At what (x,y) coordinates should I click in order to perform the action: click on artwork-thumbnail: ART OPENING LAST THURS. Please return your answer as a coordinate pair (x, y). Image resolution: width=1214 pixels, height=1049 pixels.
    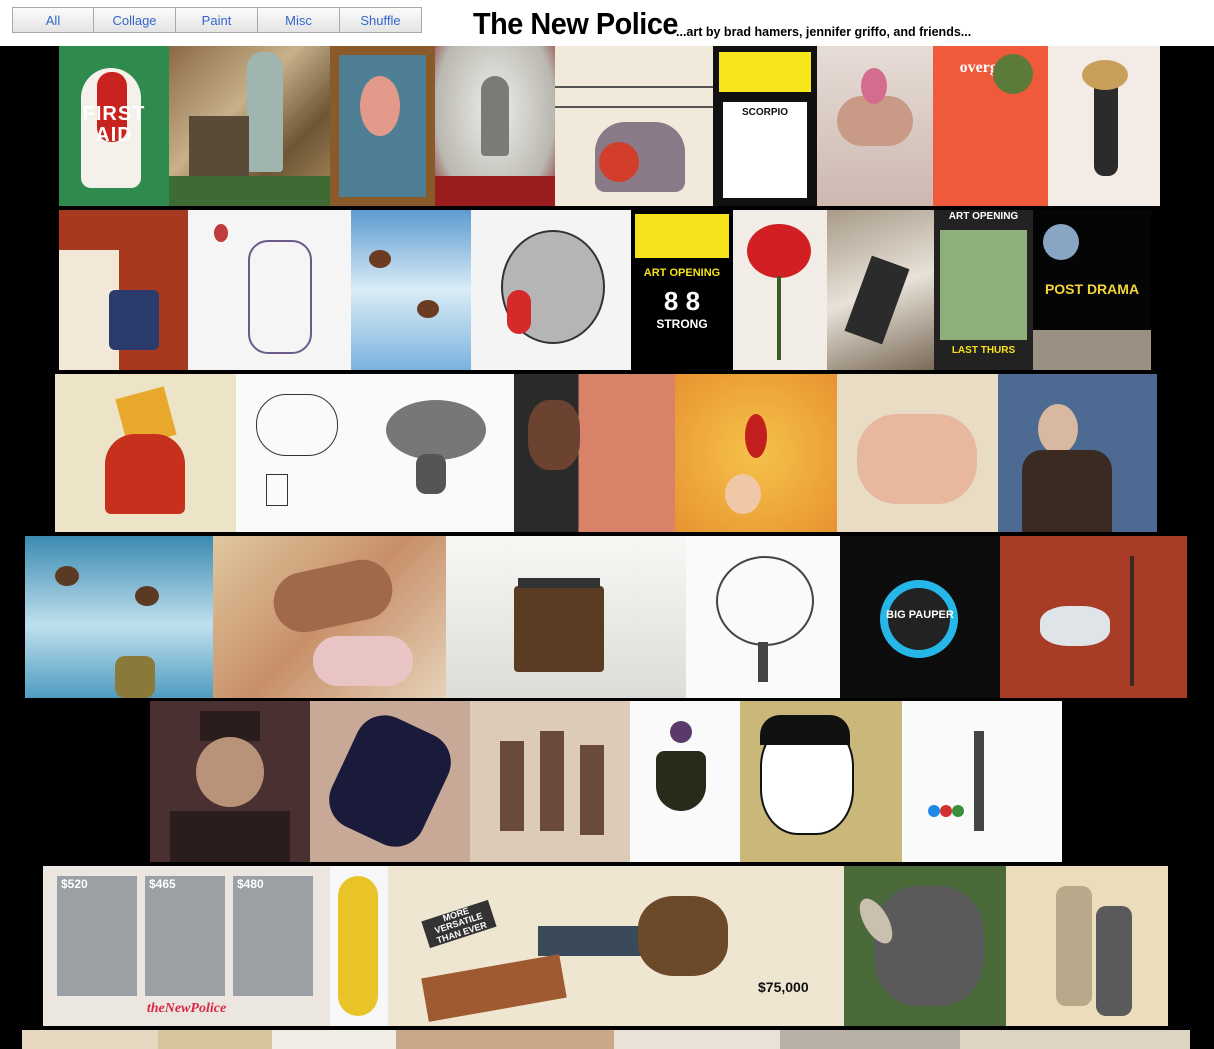
    Looking at the image, I should click on (983, 290).